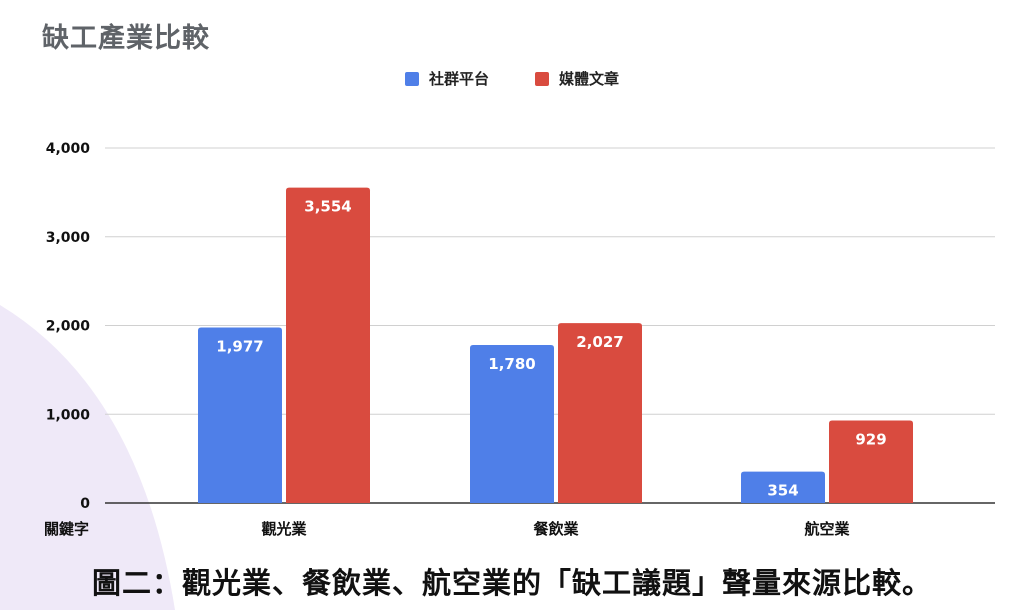  Describe the element at coordinates (126, 38) in the screenshot. I see `chart-title: 缺工產業比較` at that location.